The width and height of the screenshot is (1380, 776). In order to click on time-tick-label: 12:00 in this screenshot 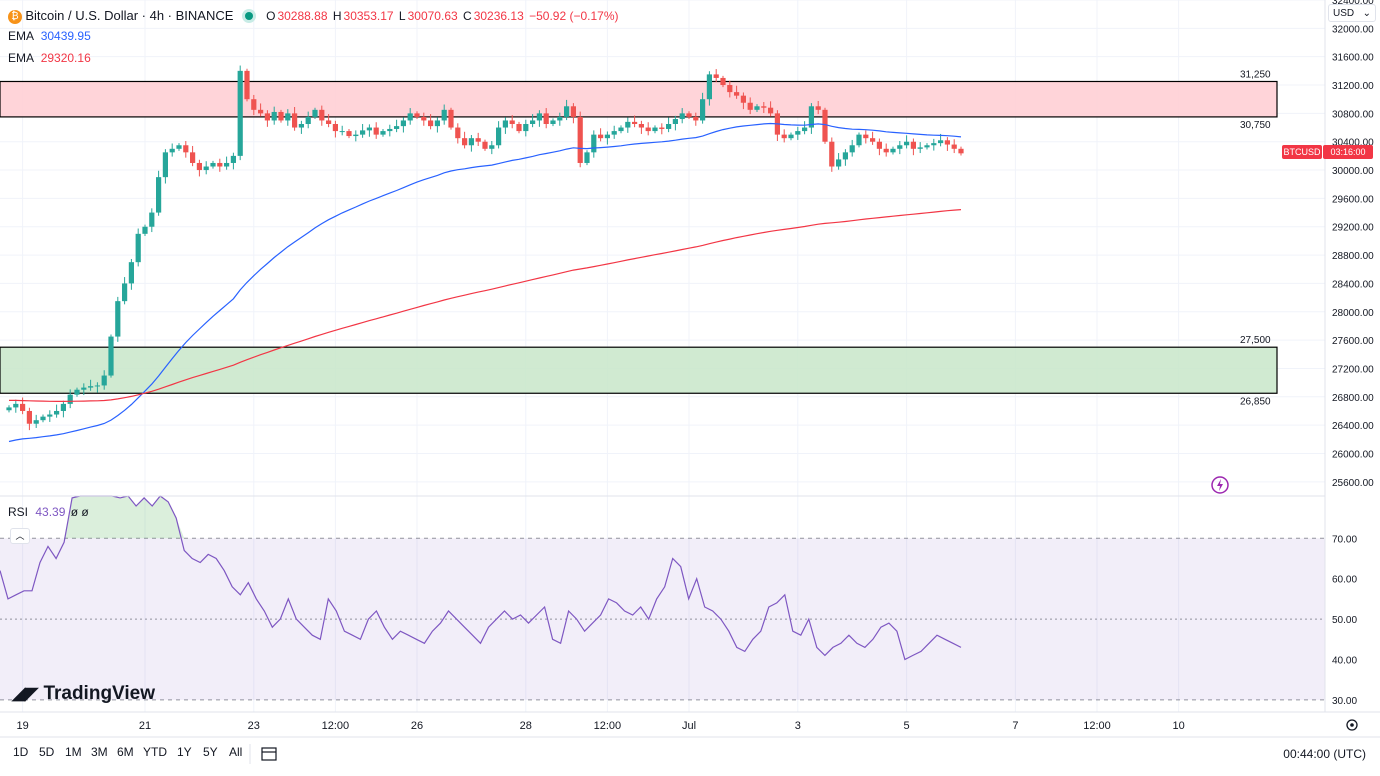, I will do `click(336, 726)`.